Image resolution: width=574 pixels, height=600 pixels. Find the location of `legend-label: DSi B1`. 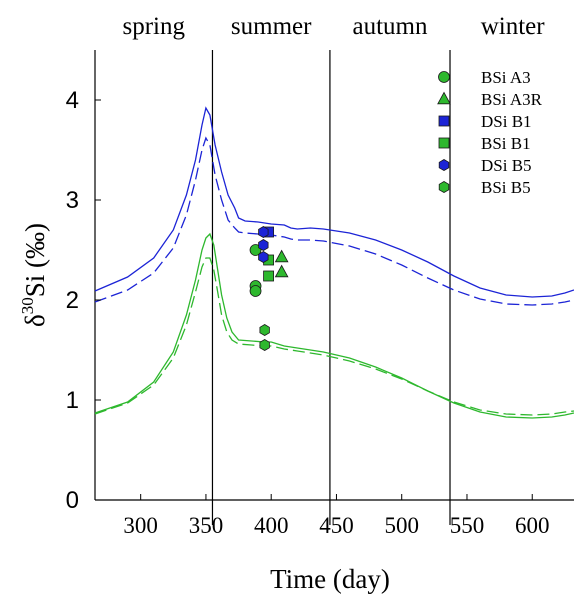

legend-label: DSi B1 is located at coordinates (506, 121).